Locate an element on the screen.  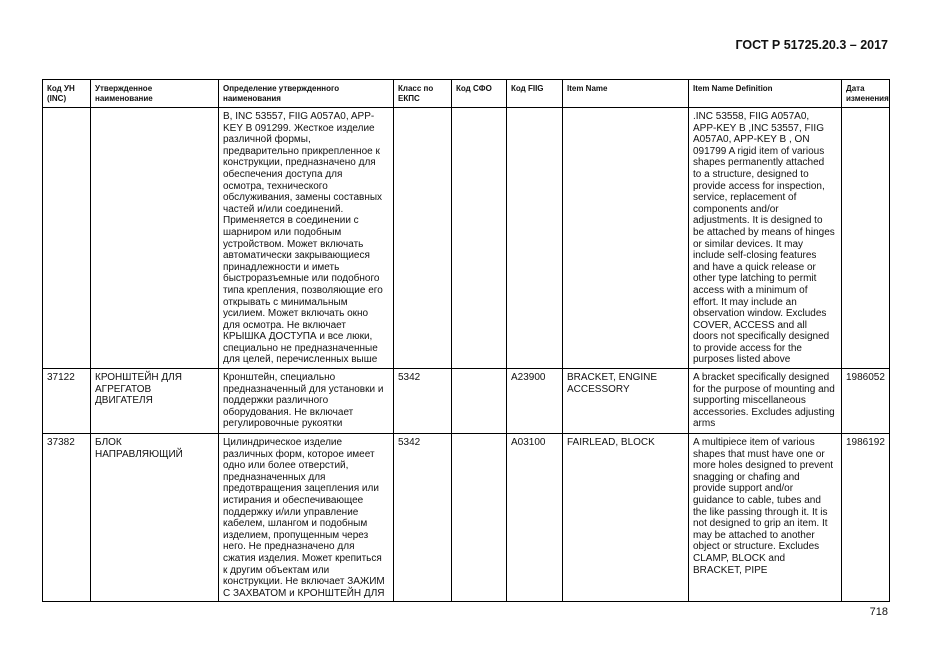
cell-approved-name is located at coordinates (154, 238).